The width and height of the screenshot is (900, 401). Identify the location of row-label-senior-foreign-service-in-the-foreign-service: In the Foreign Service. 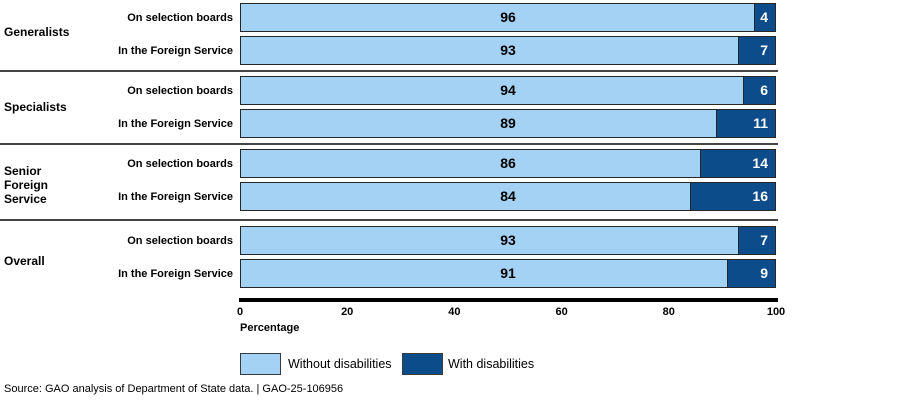
(175, 197).